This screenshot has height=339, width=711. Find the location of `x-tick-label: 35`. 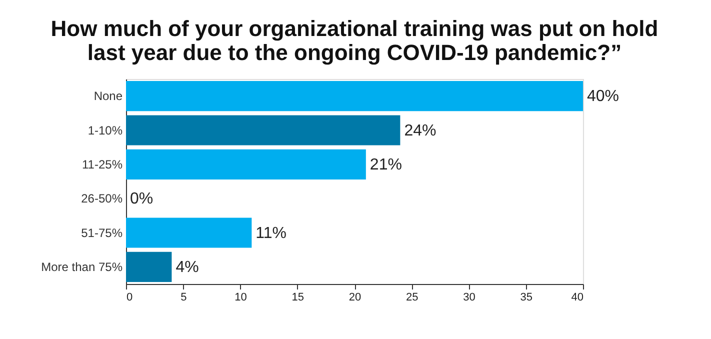

x-tick-label: 35 is located at coordinates (526, 298).